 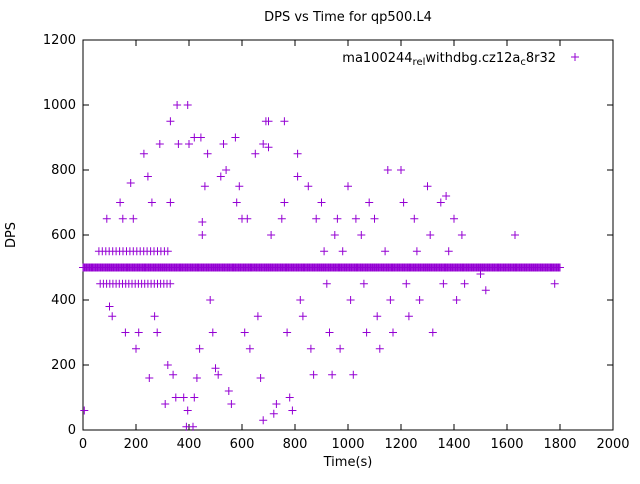 What do you see at coordinates (348, 462) in the screenshot?
I see `x-axis-label: Time(s)` at bounding box center [348, 462].